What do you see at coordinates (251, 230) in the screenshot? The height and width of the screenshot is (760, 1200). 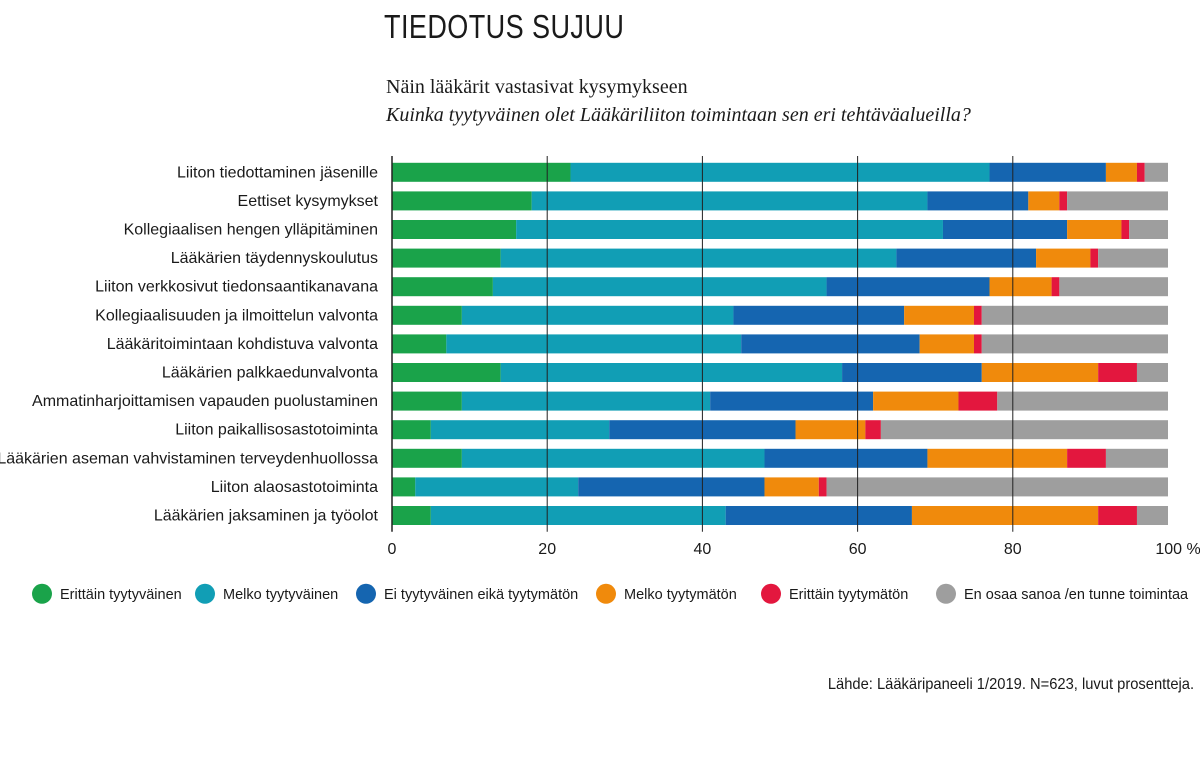 I see `category-label: Kollegiaalisen hengen ylläpitäminen` at bounding box center [251, 230].